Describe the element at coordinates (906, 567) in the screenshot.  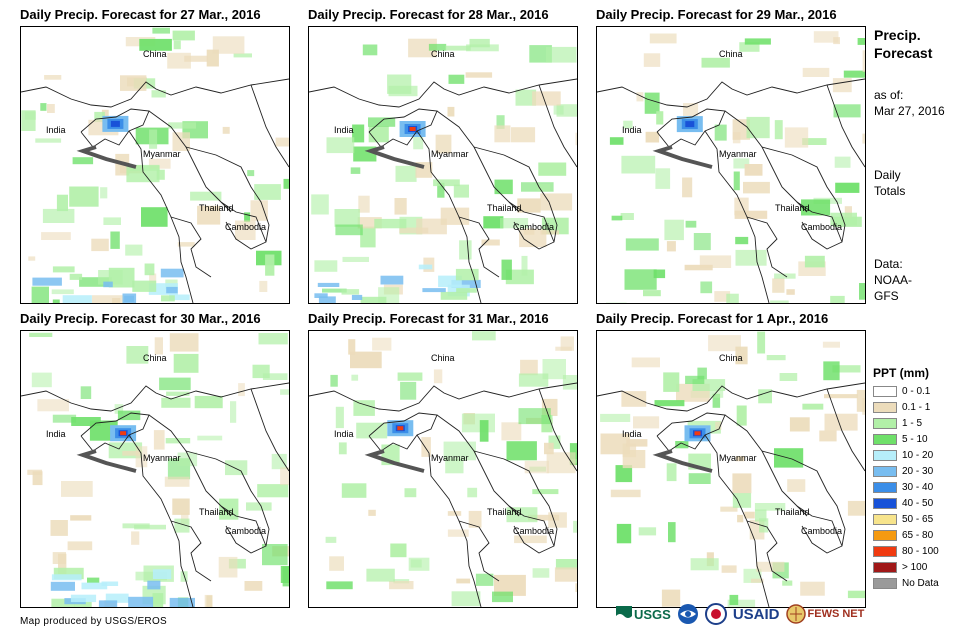
I see `legend-item: > 100` at that location.